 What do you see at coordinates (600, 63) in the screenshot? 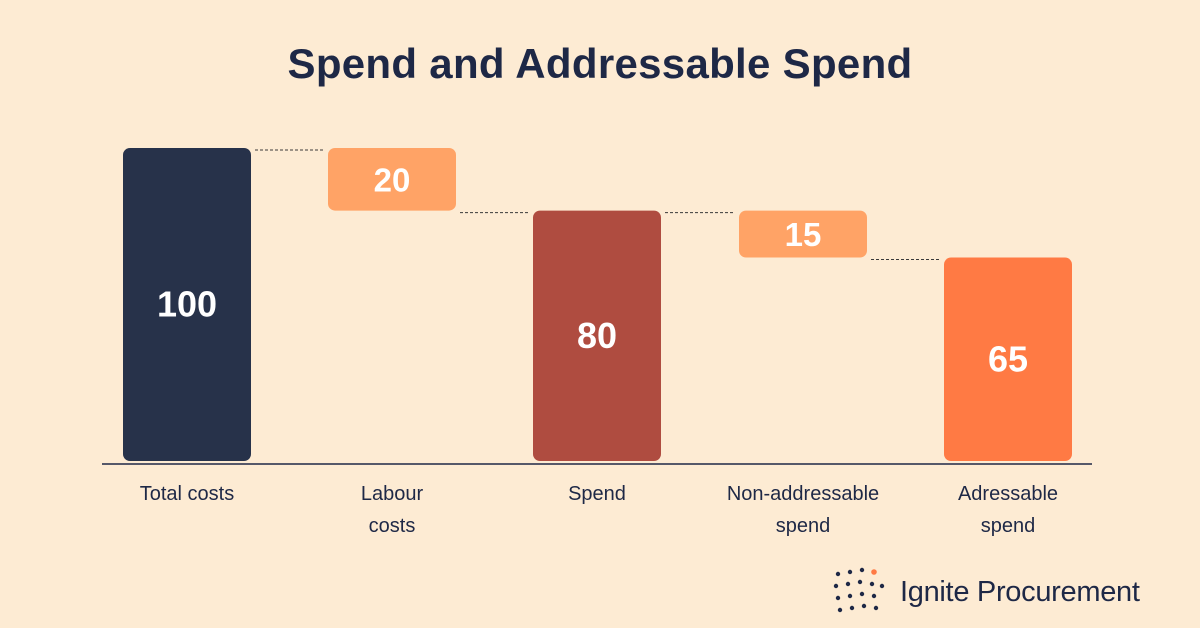
I see `chart-title: Spend and Addressable Spend` at bounding box center [600, 63].